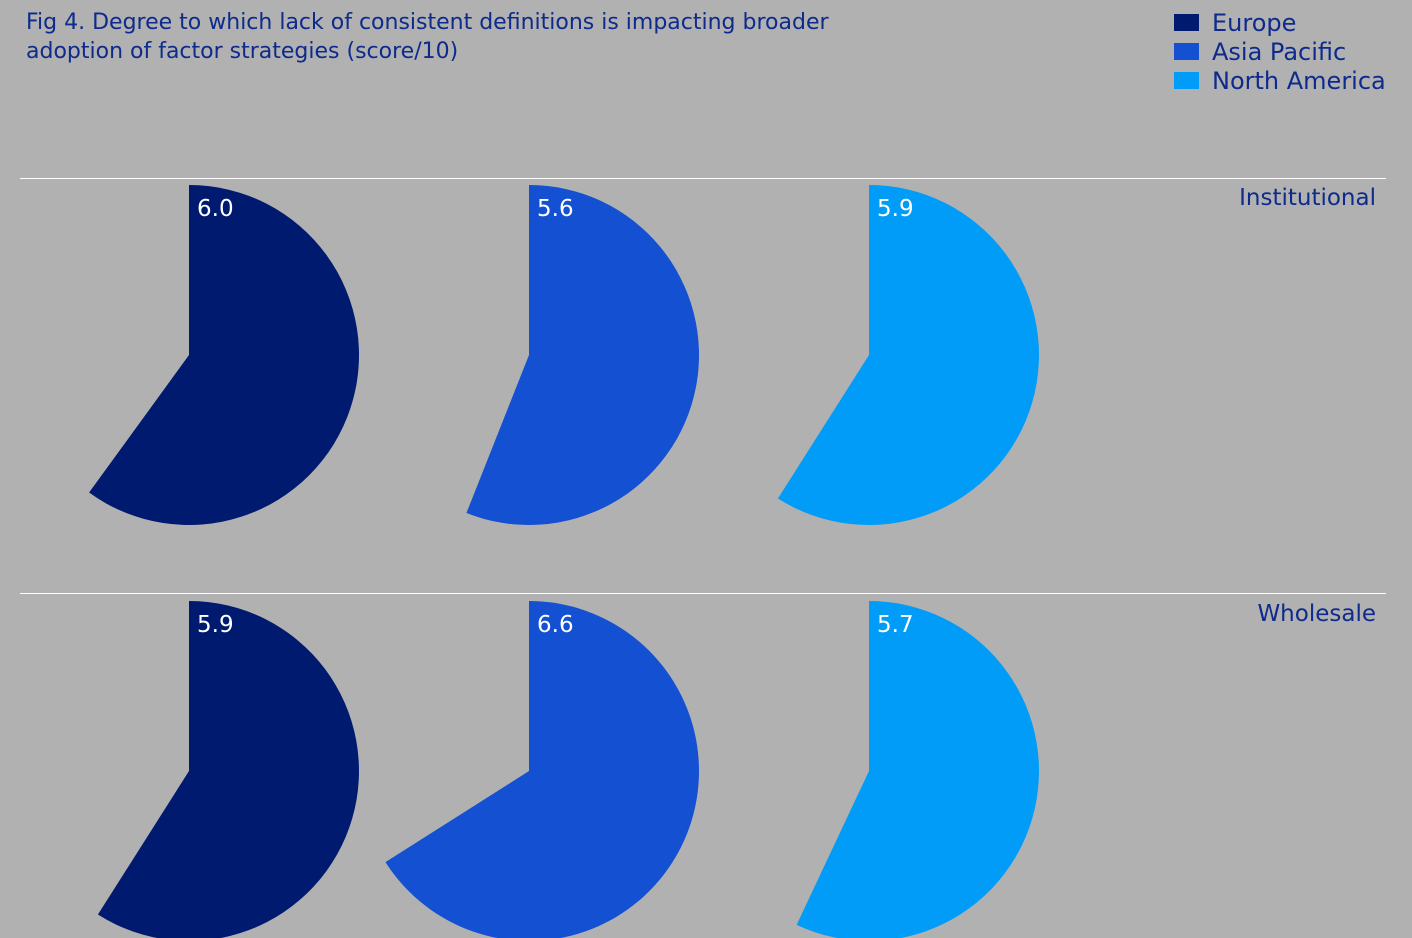 This screenshot has width=1412, height=938. Describe the element at coordinates (918, 769) in the screenshot. I see `pie-slice-wholesale-north-america` at that location.